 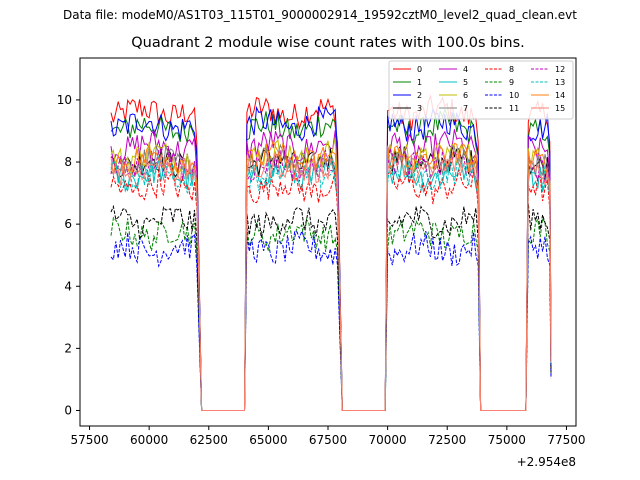 What do you see at coordinates (560, 69) in the screenshot?
I see `legend-label-12: 12` at bounding box center [560, 69].